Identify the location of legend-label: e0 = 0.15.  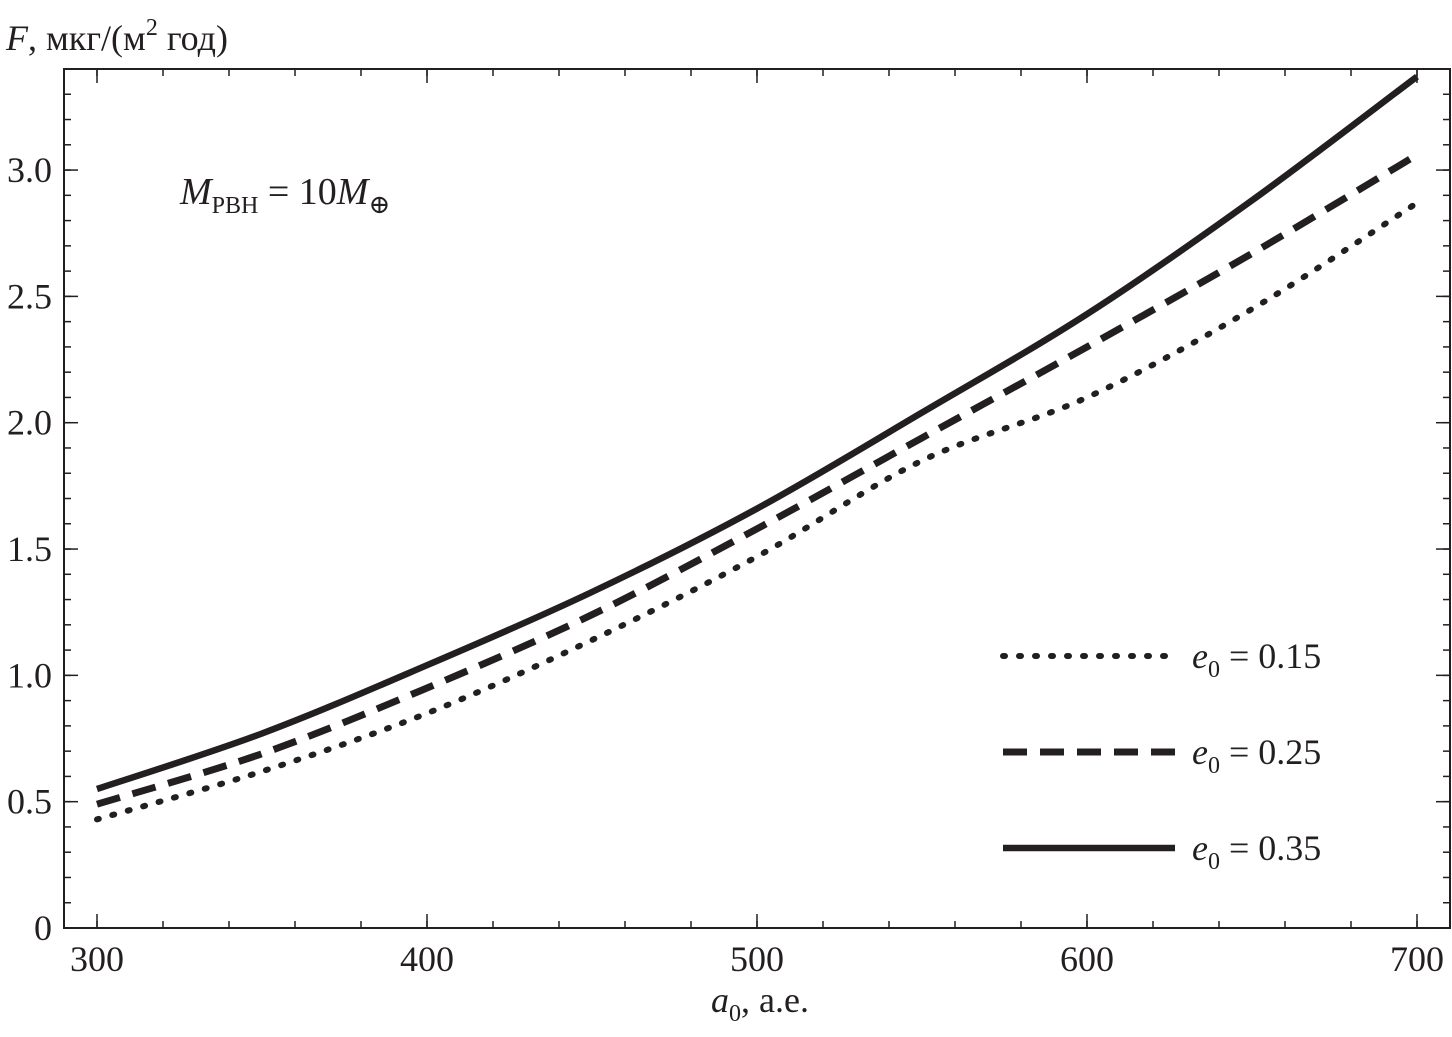
(1256, 659).